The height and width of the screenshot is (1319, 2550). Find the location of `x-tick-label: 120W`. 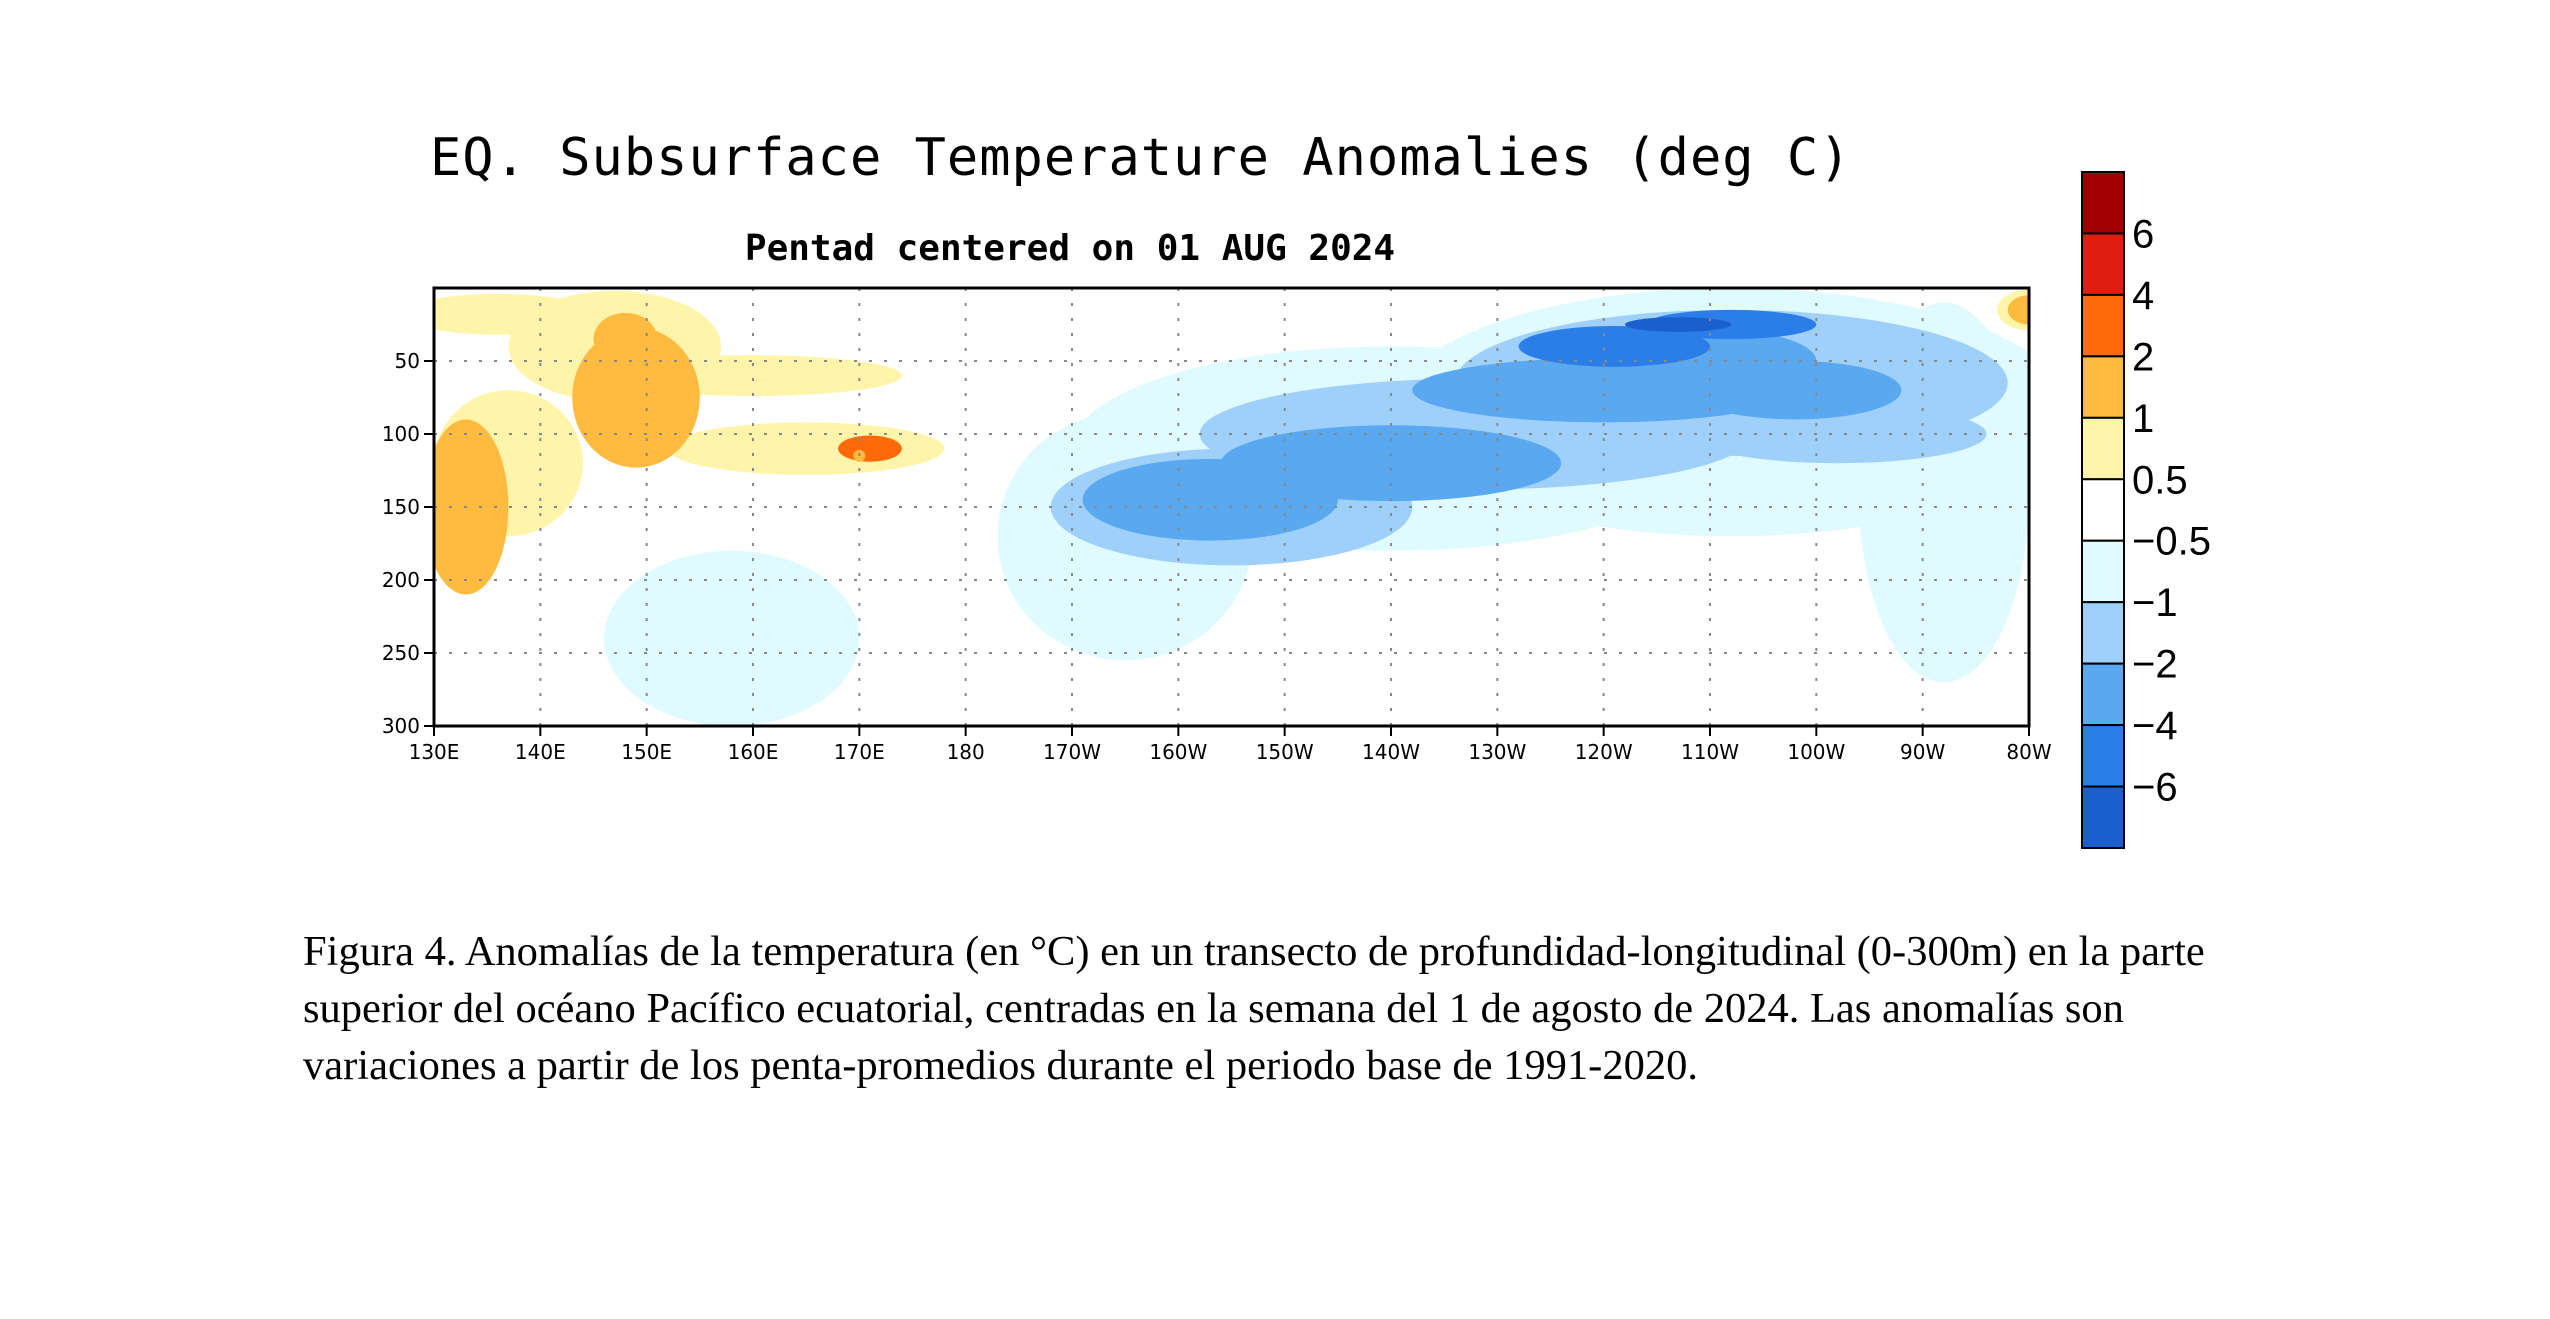

x-tick-label: 120W is located at coordinates (1604, 752).